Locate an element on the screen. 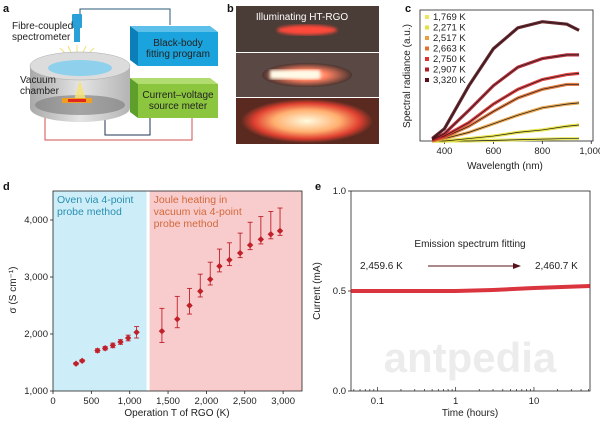 This screenshot has width=600, height=422. e-ytick-label: 1.0 is located at coordinates (339, 191).